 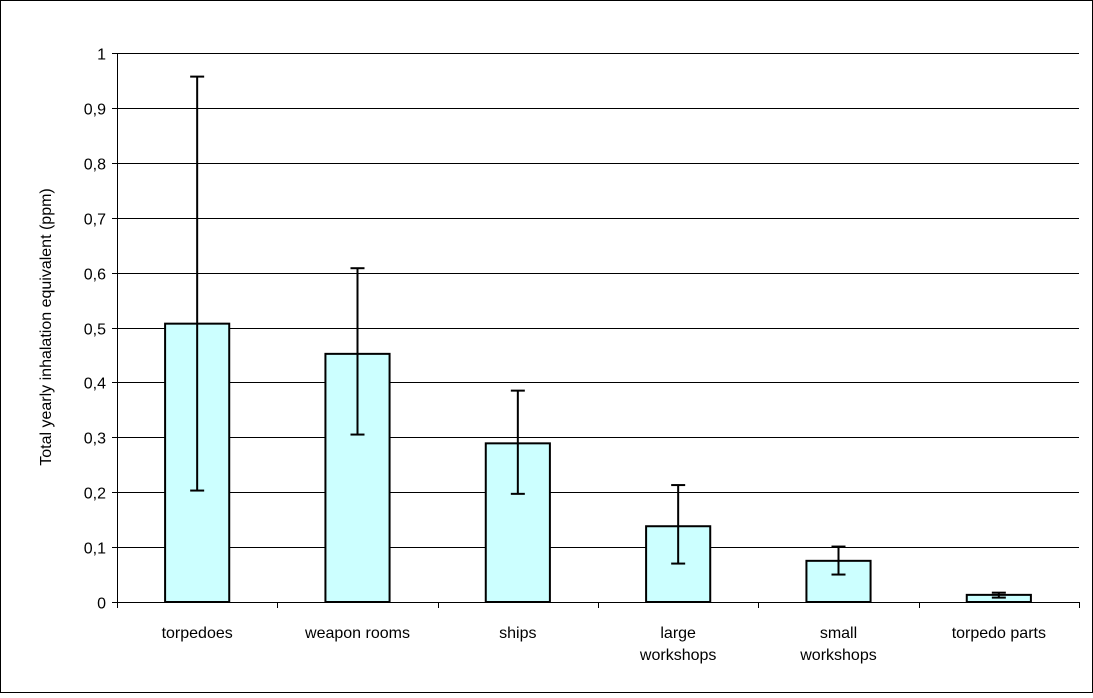 I want to click on y-tick-label: 0,4, so click(x=95, y=384).